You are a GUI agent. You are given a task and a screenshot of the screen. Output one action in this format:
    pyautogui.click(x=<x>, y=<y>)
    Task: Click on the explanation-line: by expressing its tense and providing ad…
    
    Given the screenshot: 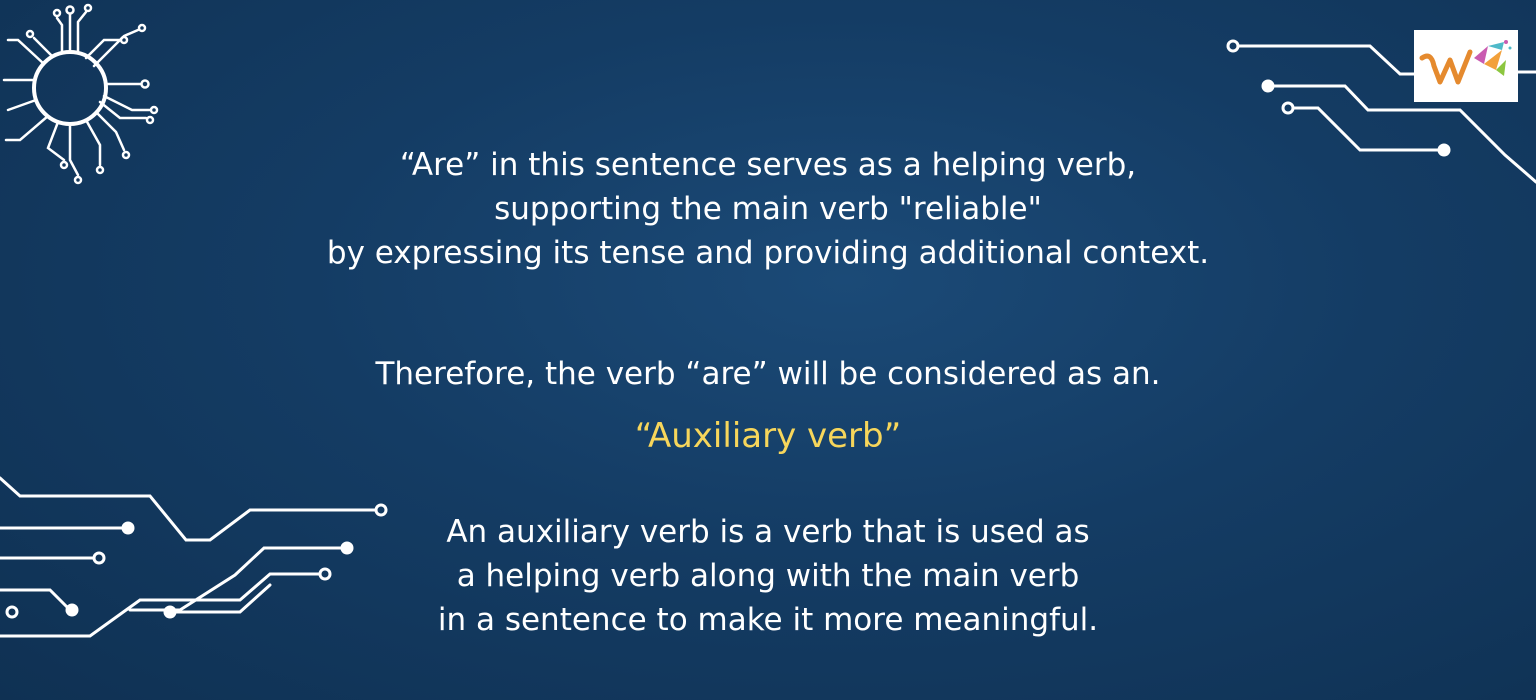 What is the action you would take?
    pyautogui.click(x=768, y=253)
    